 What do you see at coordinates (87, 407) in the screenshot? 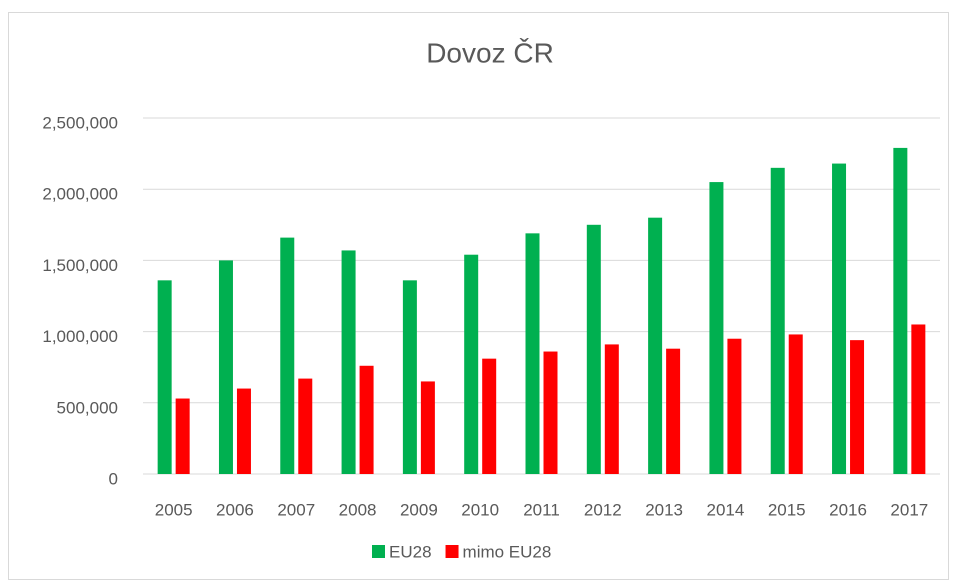
I see `y-tick-label: 500,000` at bounding box center [87, 407].